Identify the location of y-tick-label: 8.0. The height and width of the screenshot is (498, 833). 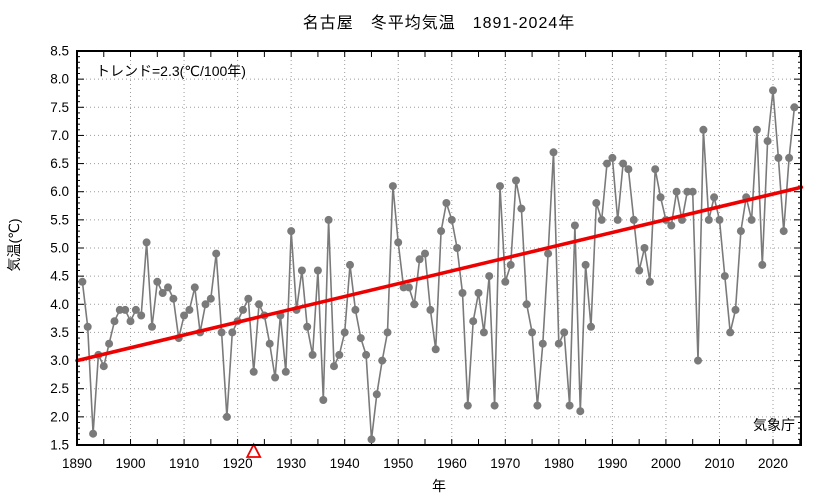
(59, 79).